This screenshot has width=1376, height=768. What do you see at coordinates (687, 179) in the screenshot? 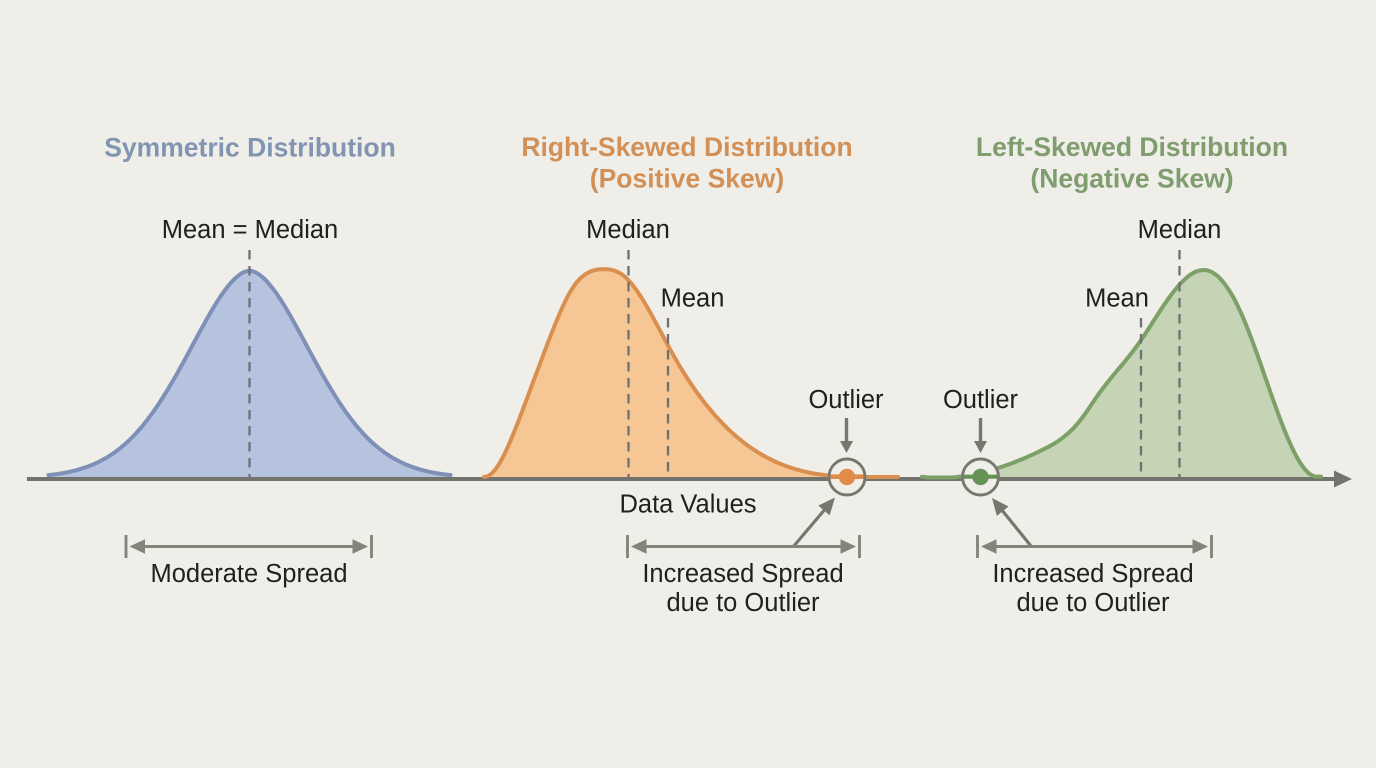
I see `svg-text: (Positive Skew)` at bounding box center [687, 179].